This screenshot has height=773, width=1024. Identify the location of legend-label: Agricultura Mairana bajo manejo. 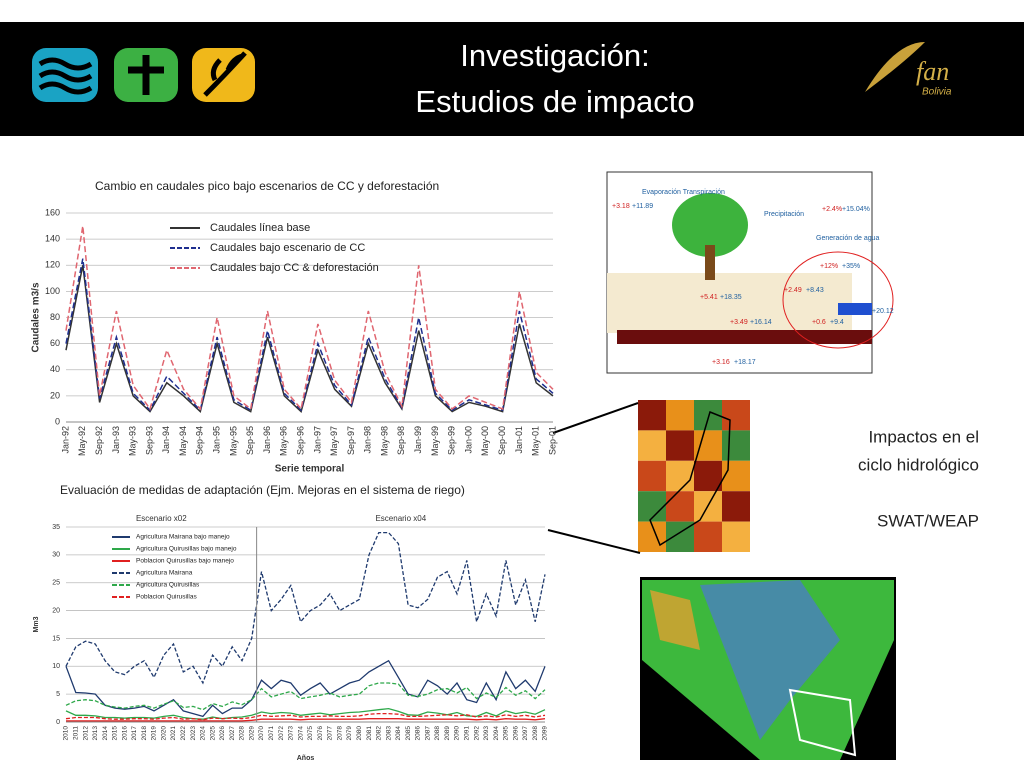
(183, 537).